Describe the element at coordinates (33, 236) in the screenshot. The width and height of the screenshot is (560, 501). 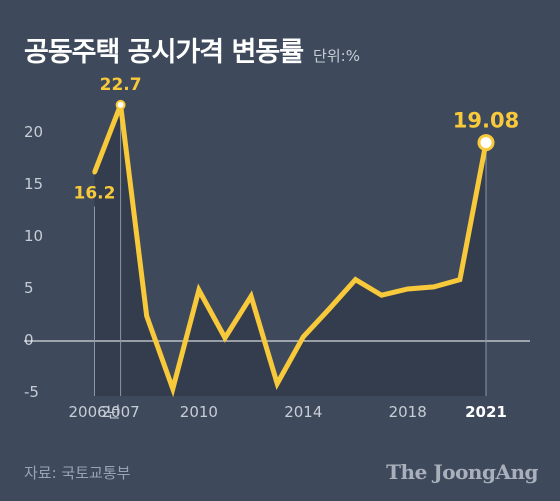
I see `y-tick-label: 10` at that location.